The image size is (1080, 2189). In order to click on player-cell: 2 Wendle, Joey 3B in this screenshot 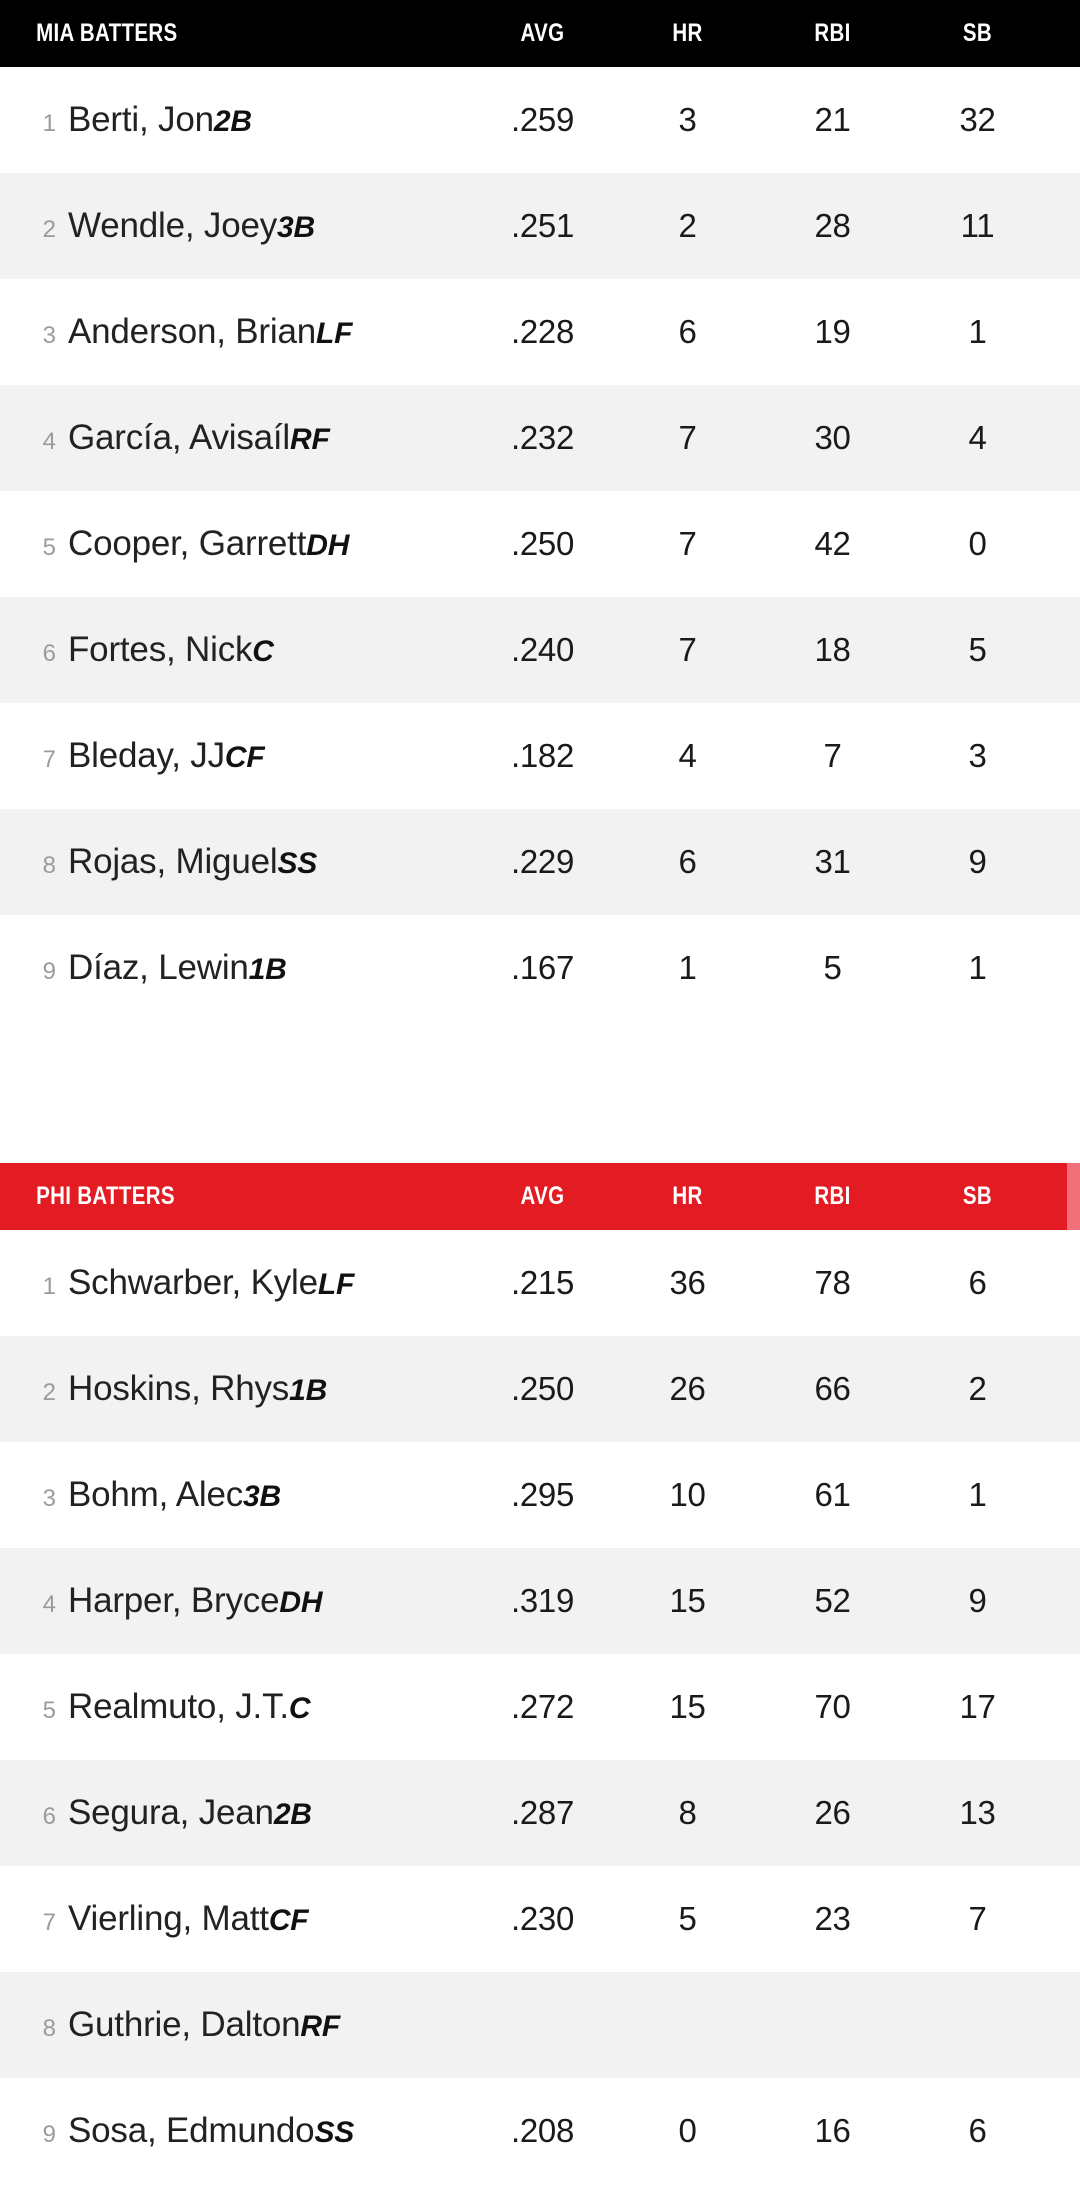, I will do `click(235, 226)`.